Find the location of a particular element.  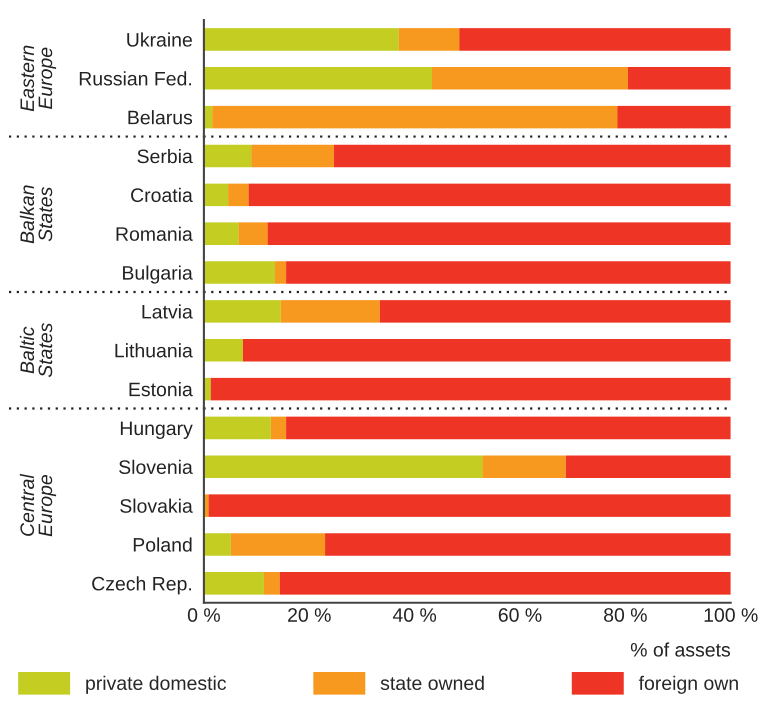

y-axis-title: Central Europe is located at coordinates (38, 505).